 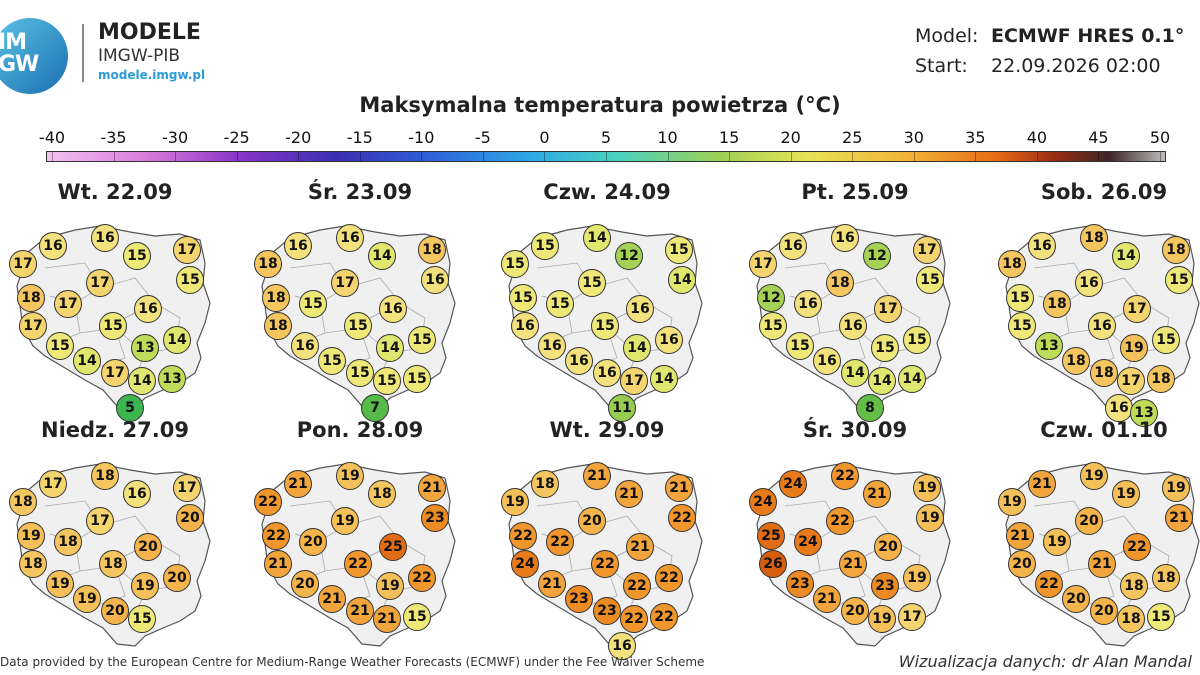 I want to click on station-temperature: 24, so click(x=793, y=484).